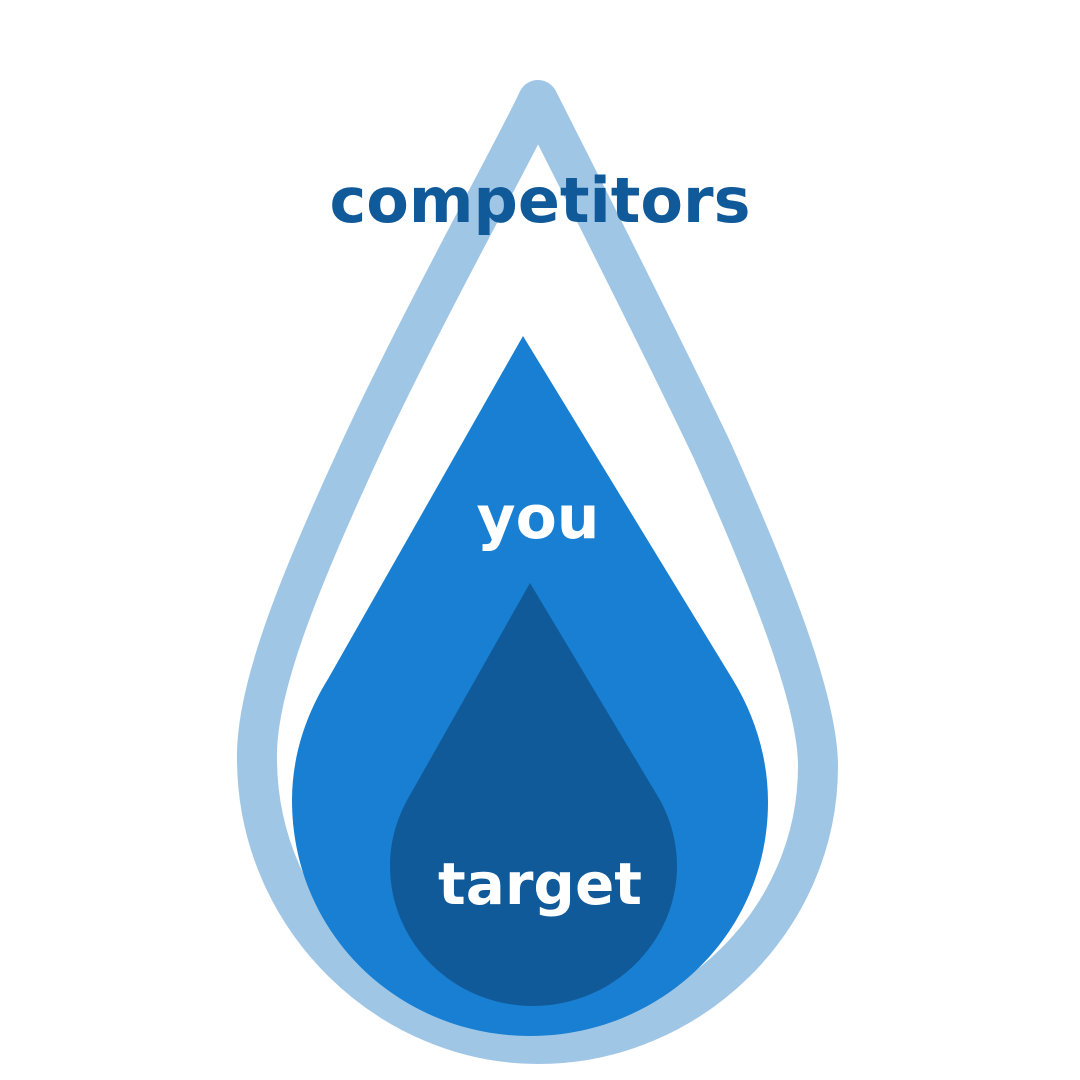 The width and height of the screenshot is (1080, 1080). What do you see at coordinates (537, 518) in the screenshot?
I see `you-label: you` at bounding box center [537, 518].